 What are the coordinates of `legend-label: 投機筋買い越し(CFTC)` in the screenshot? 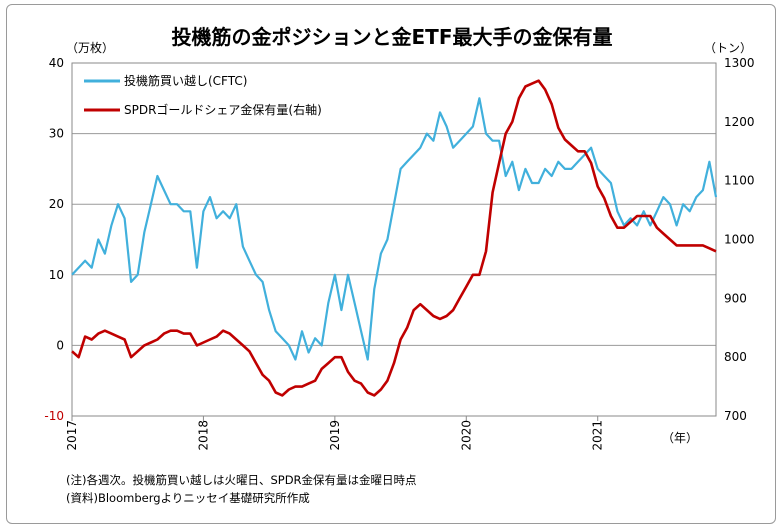 It's located at (185, 80).